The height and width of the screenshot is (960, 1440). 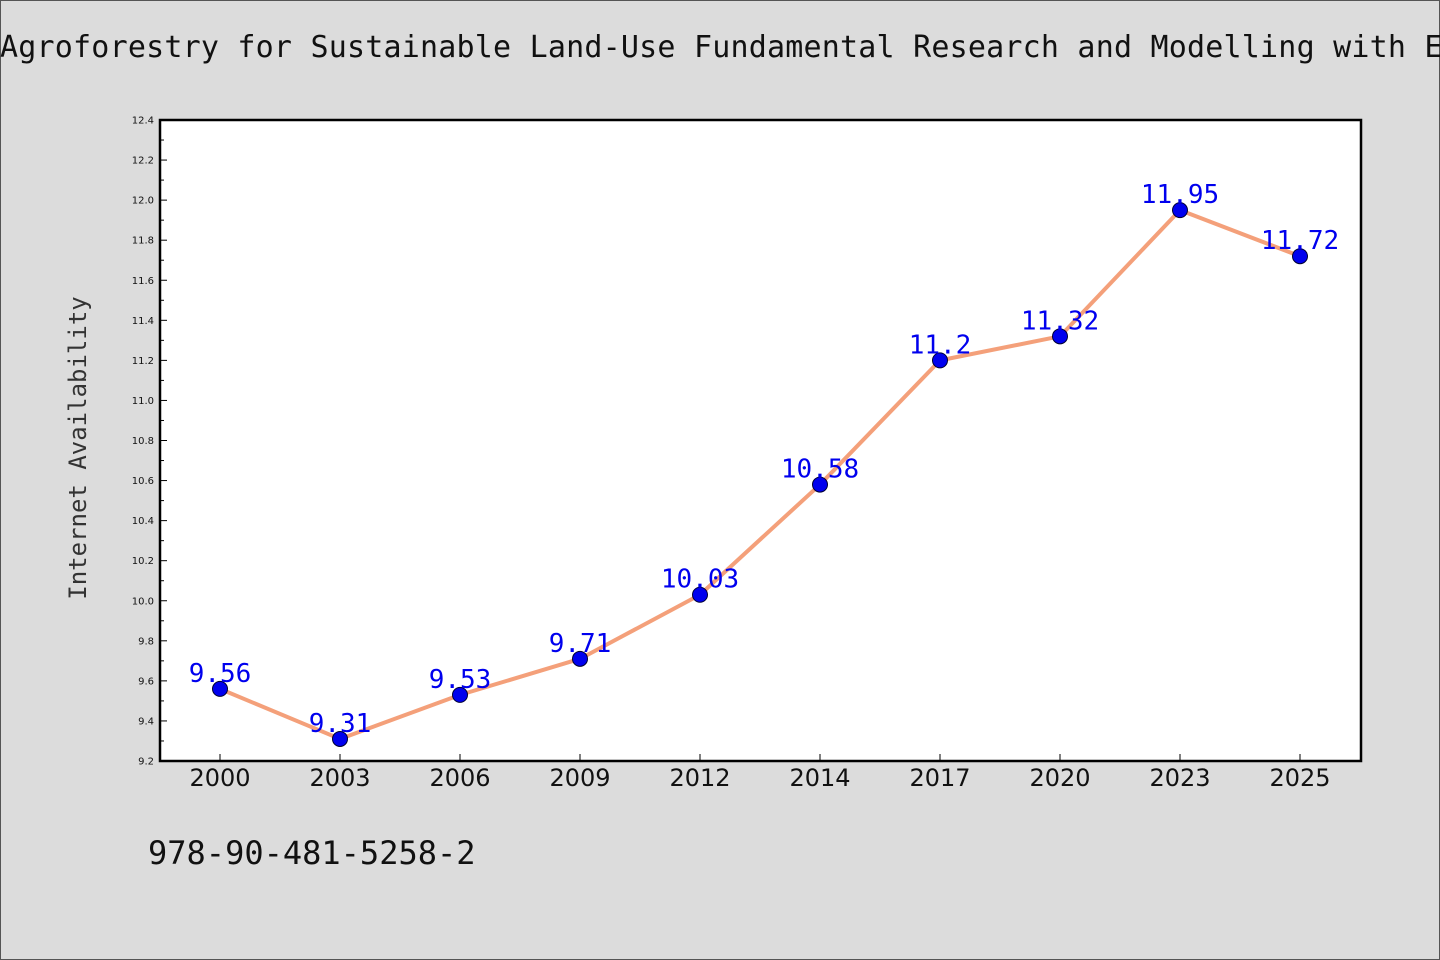 I want to click on x-tick-label: 2003, so click(x=339, y=778).